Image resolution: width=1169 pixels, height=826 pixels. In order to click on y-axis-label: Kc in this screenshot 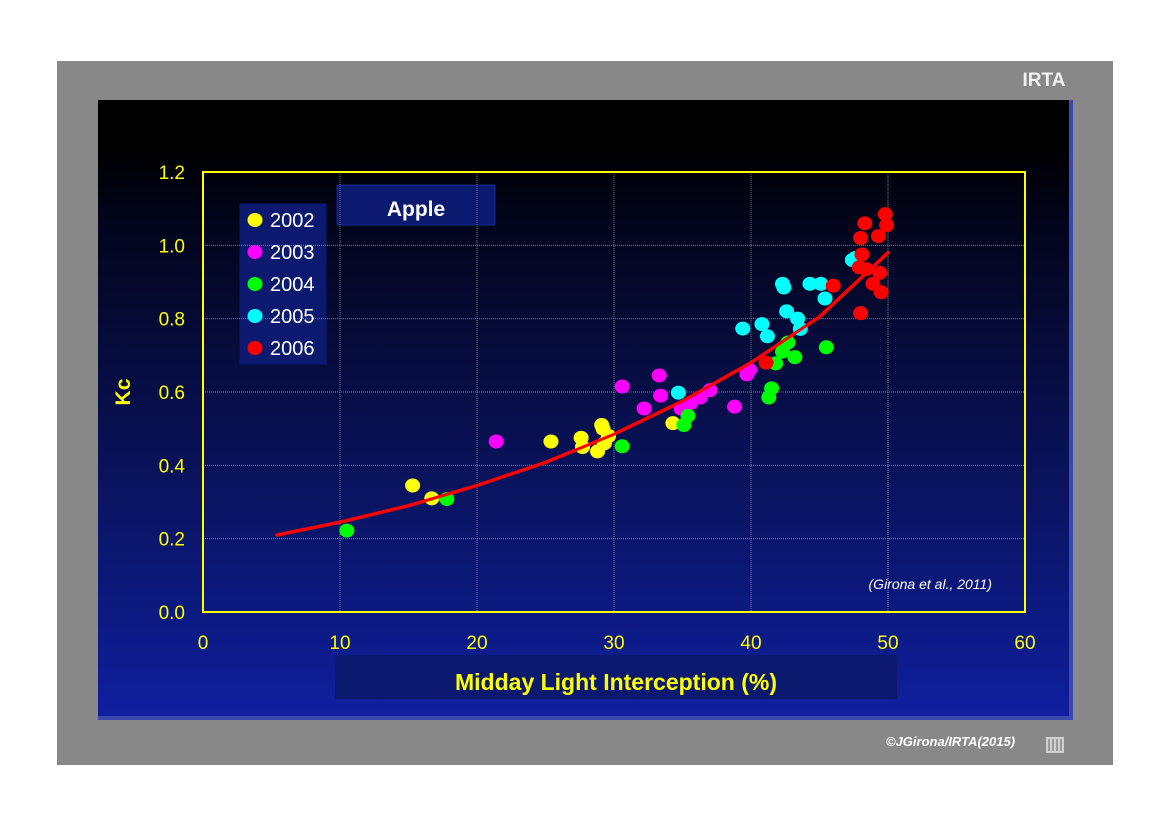, I will do `click(123, 391)`.